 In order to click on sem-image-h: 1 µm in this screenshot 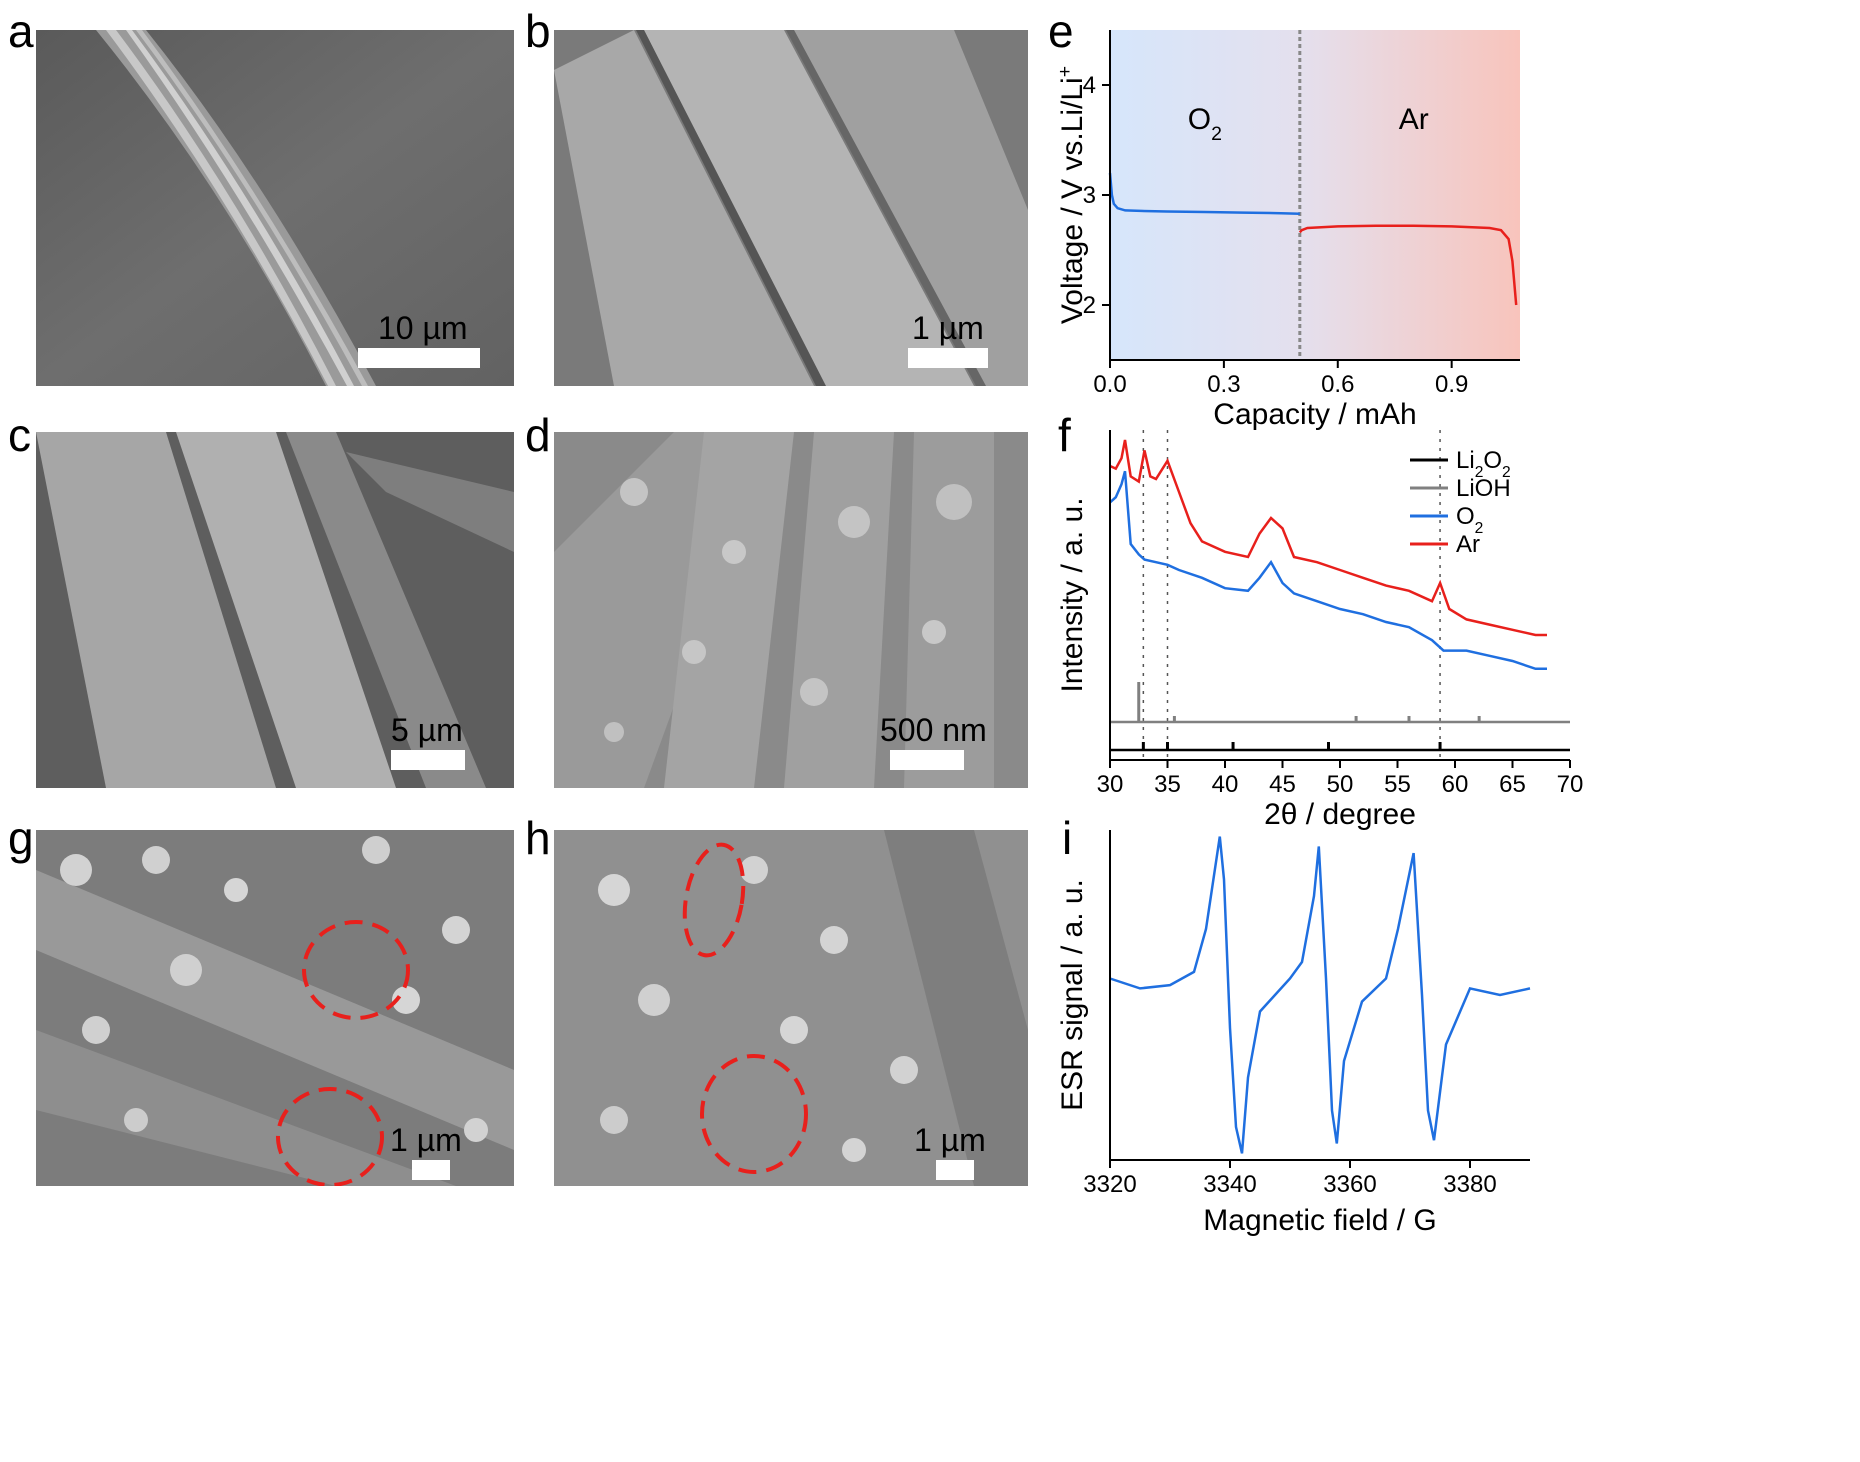, I will do `click(791, 1008)`.